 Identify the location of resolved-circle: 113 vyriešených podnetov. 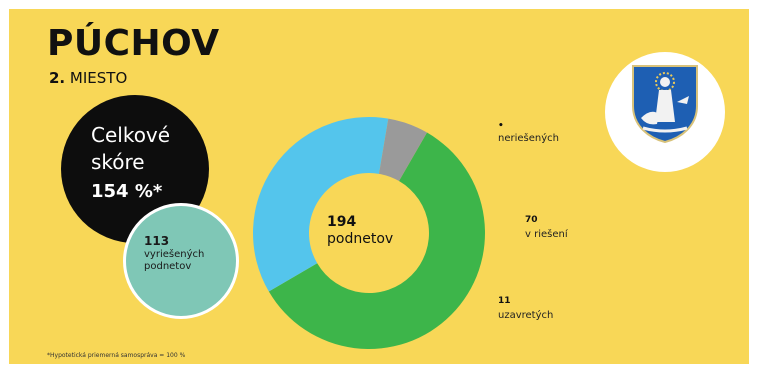
(181, 261).